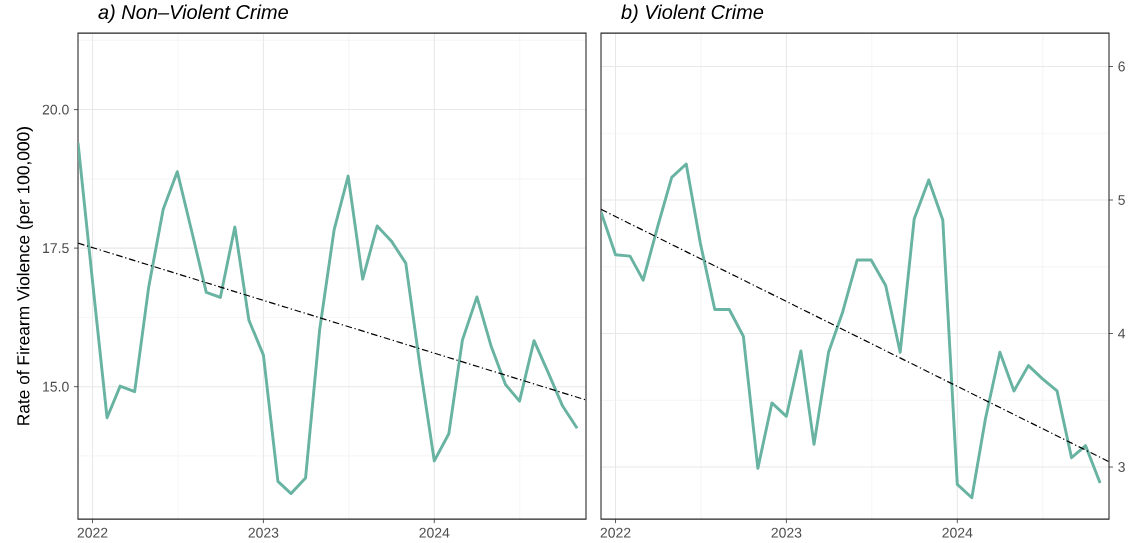 This screenshot has width=1132, height=543. What do you see at coordinates (1121, 467) in the screenshot?
I see `y-tick-label: 3` at bounding box center [1121, 467].